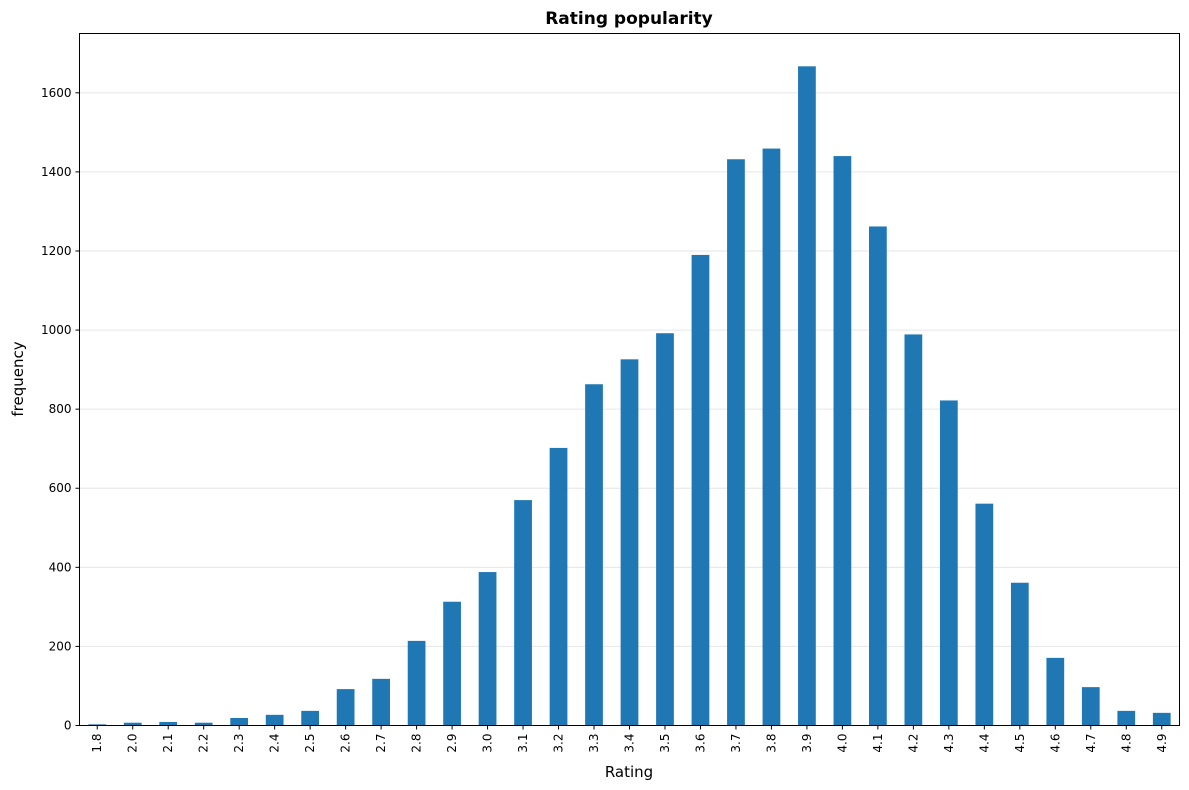  What do you see at coordinates (97, 743) in the screenshot?
I see `x-tick-label: 1.8` at bounding box center [97, 743].